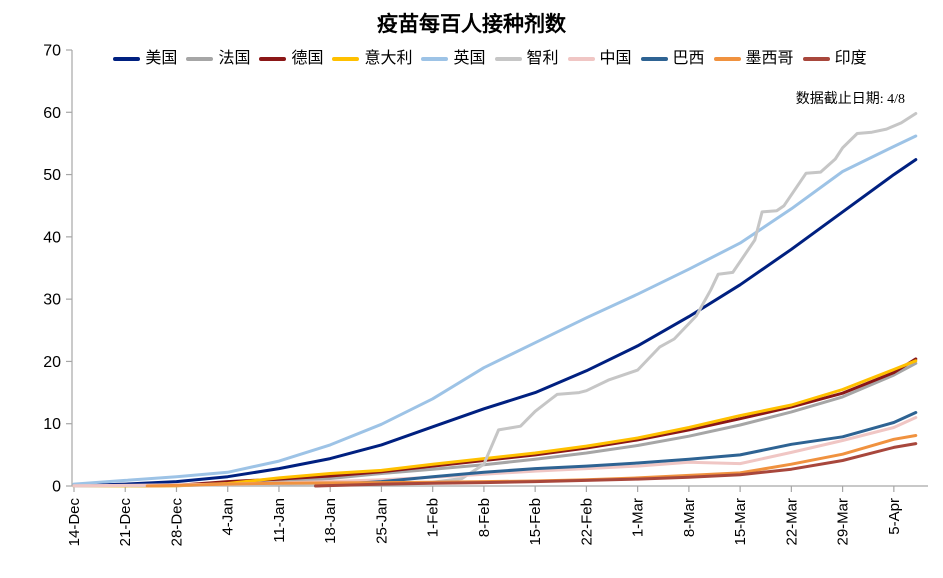 The width and height of the screenshot is (943, 578). What do you see at coordinates (52, 300) in the screenshot?
I see `y-tick-label: 30` at bounding box center [52, 300].